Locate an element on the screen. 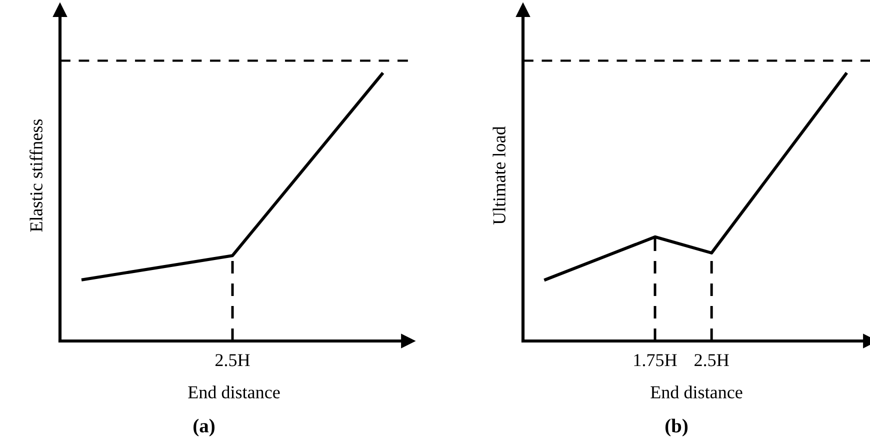 The height and width of the screenshot is (445, 870). text: (a) is located at coordinates (204, 427).